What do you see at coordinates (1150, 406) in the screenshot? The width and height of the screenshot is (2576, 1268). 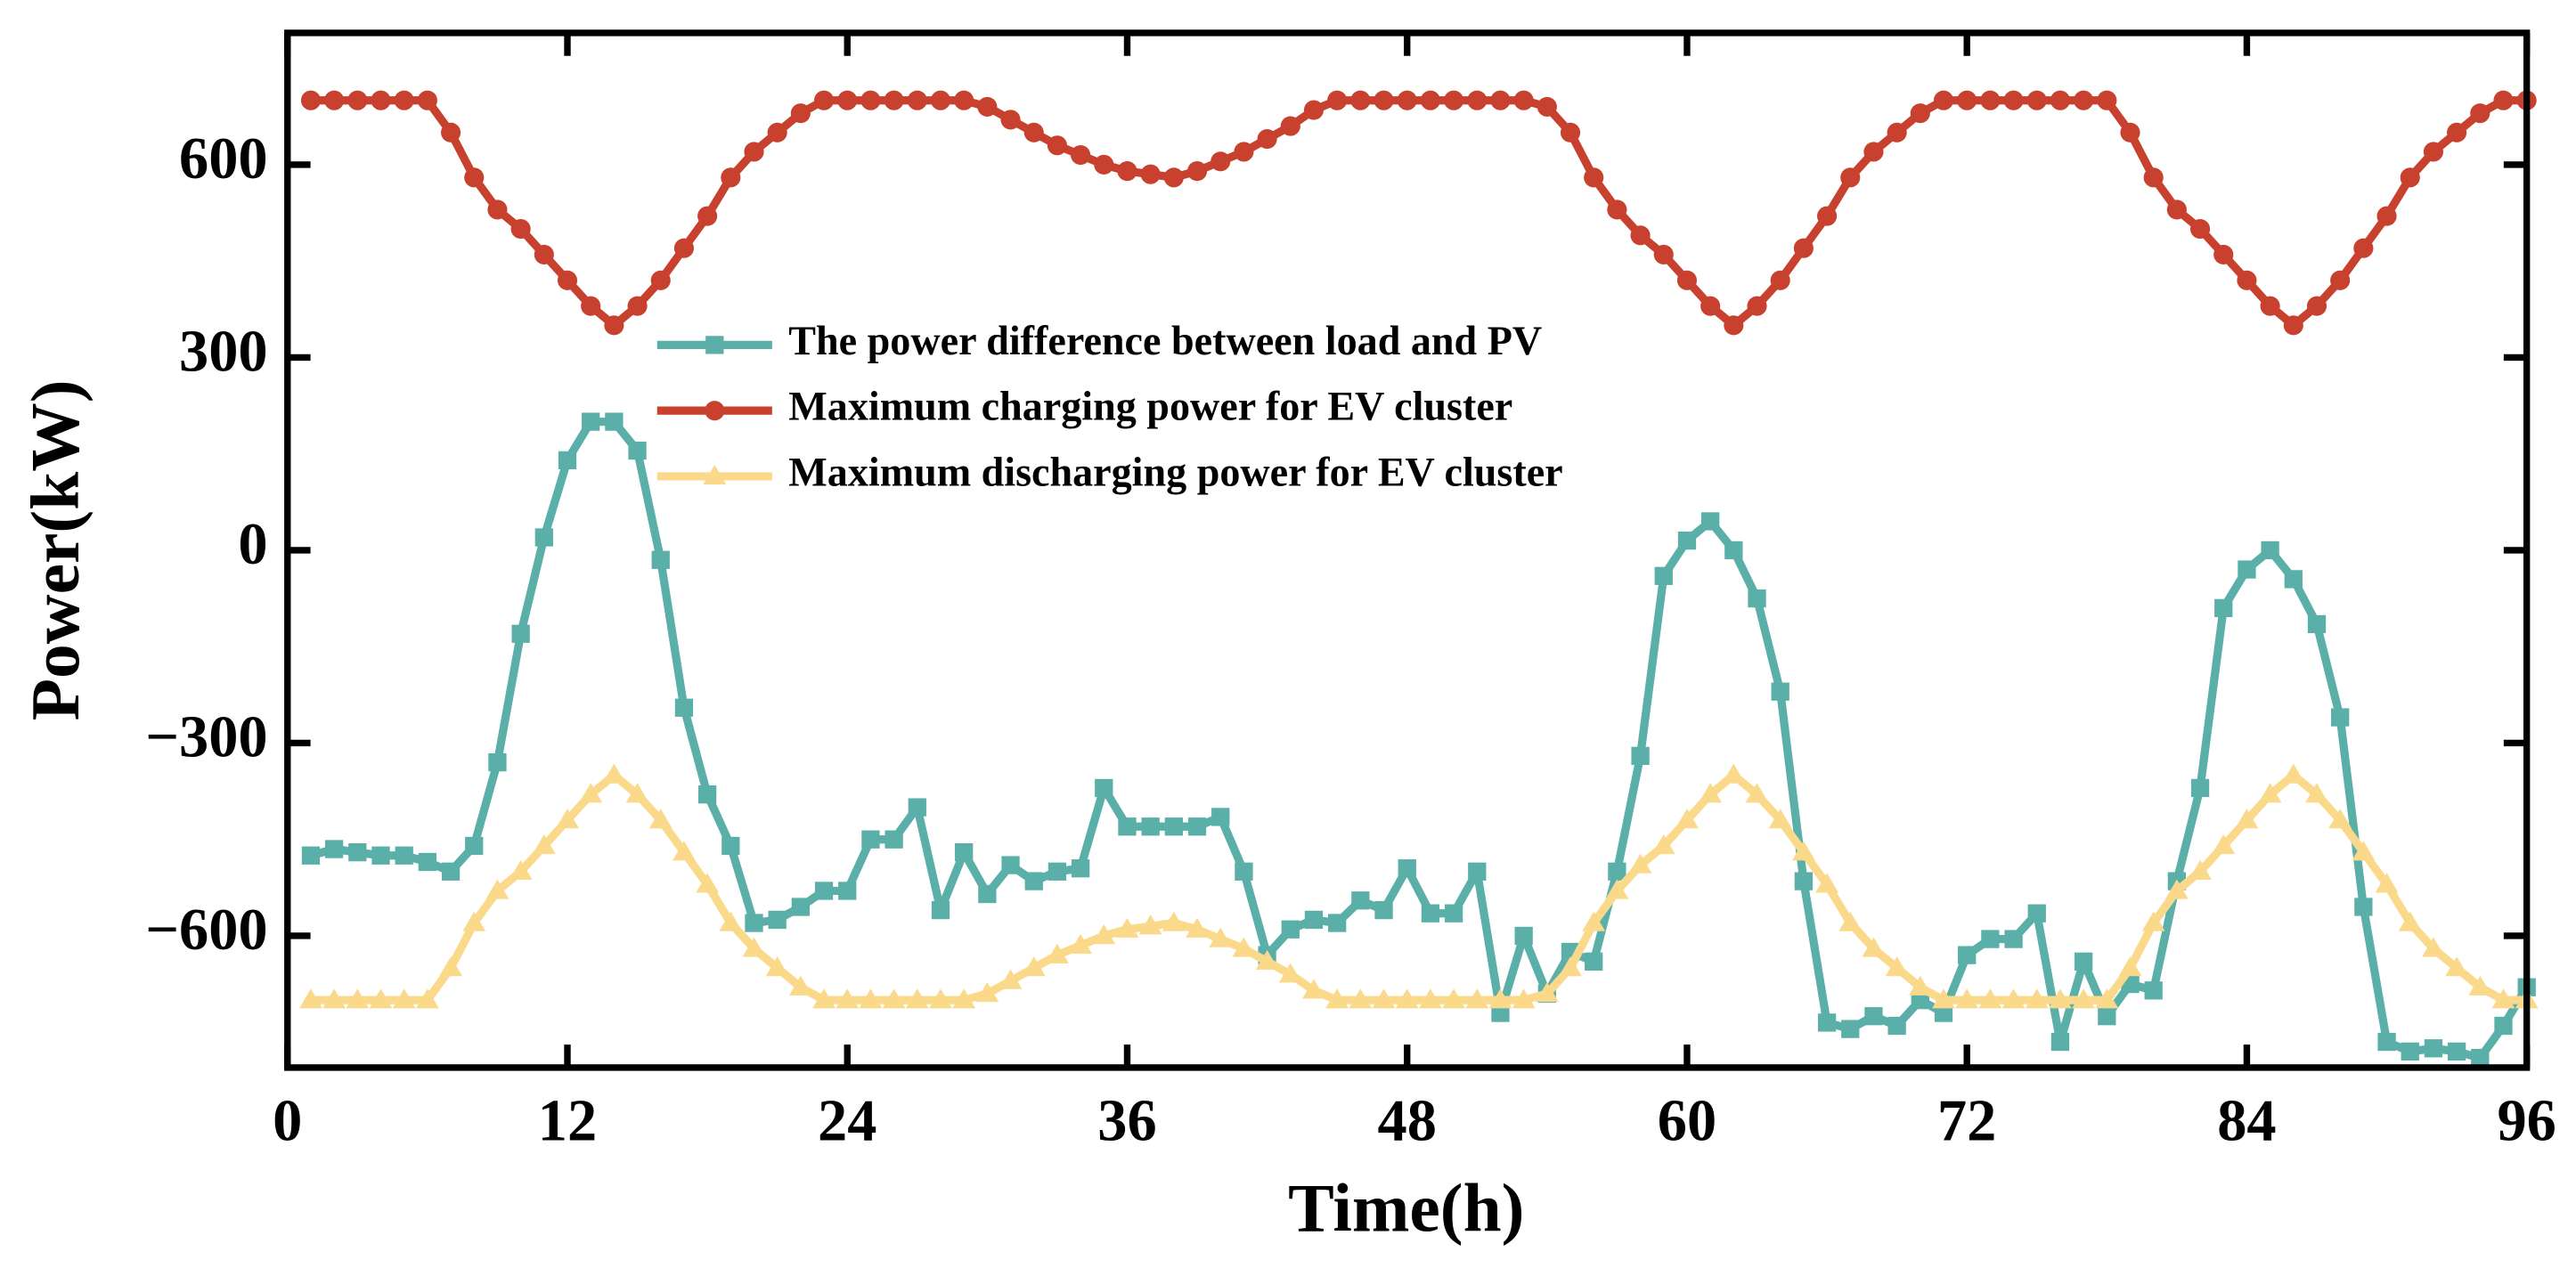 I see `legend-label: Maximum charging power for EV cluster` at bounding box center [1150, 406].